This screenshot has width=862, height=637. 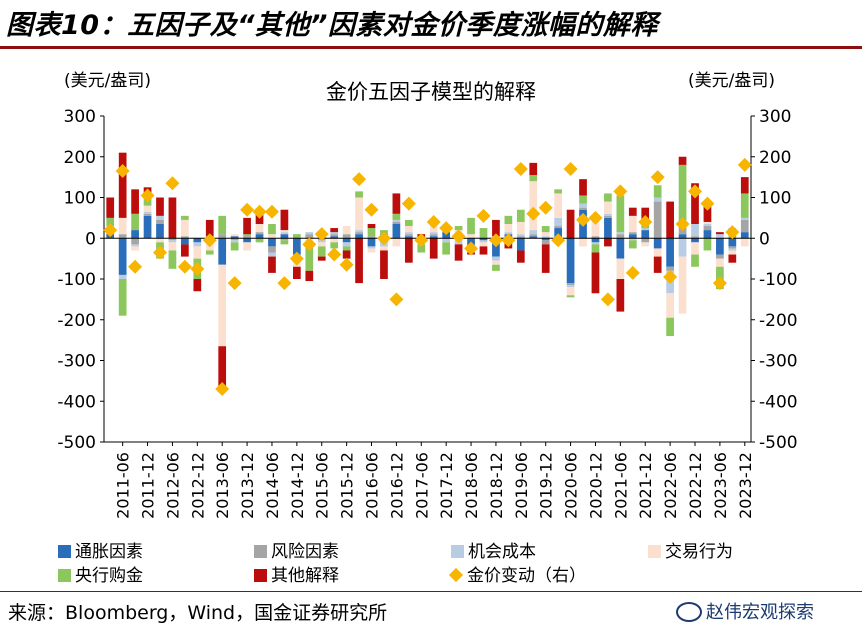 What do you see at coordinates (172, 485) in the screenshot?
I see `x-tick-label: 2012-06` at bounding box center [172, 485].